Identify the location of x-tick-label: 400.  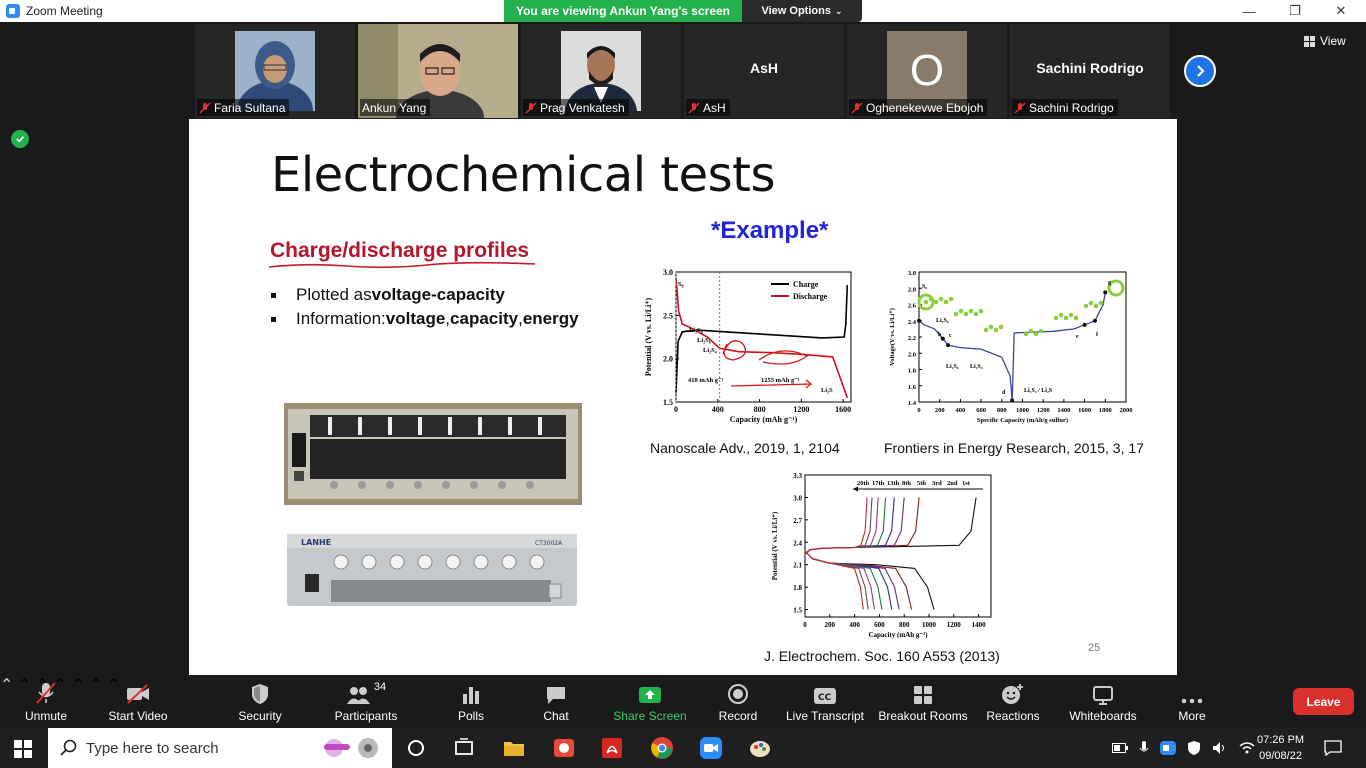
(718, 409).